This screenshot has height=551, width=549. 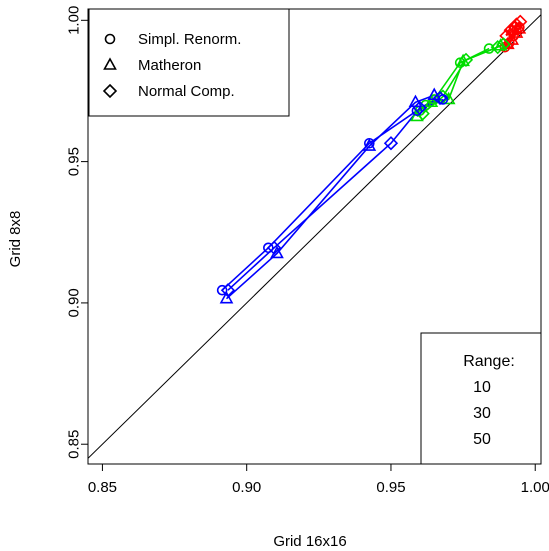 I want to click on data-point-range-30-circle, so click(x=460, y=62).